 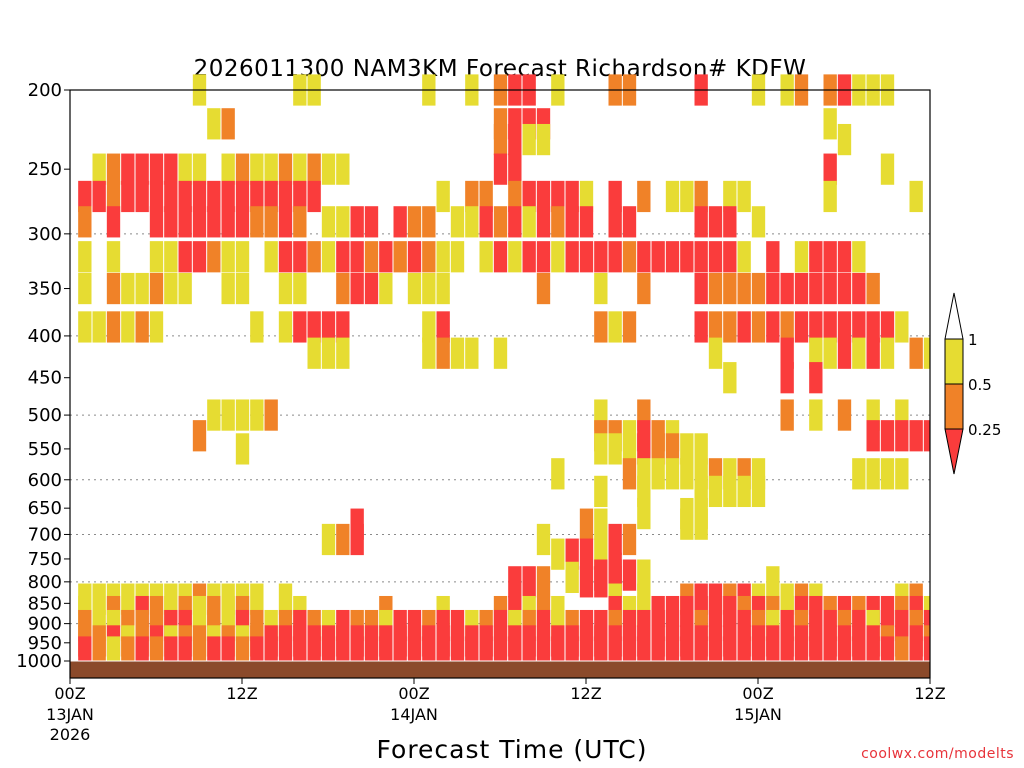 What do you see at coordinates (45, 582) in the screenshot?
I see `y-tick-label: 800` at bounding box center [45, 582].